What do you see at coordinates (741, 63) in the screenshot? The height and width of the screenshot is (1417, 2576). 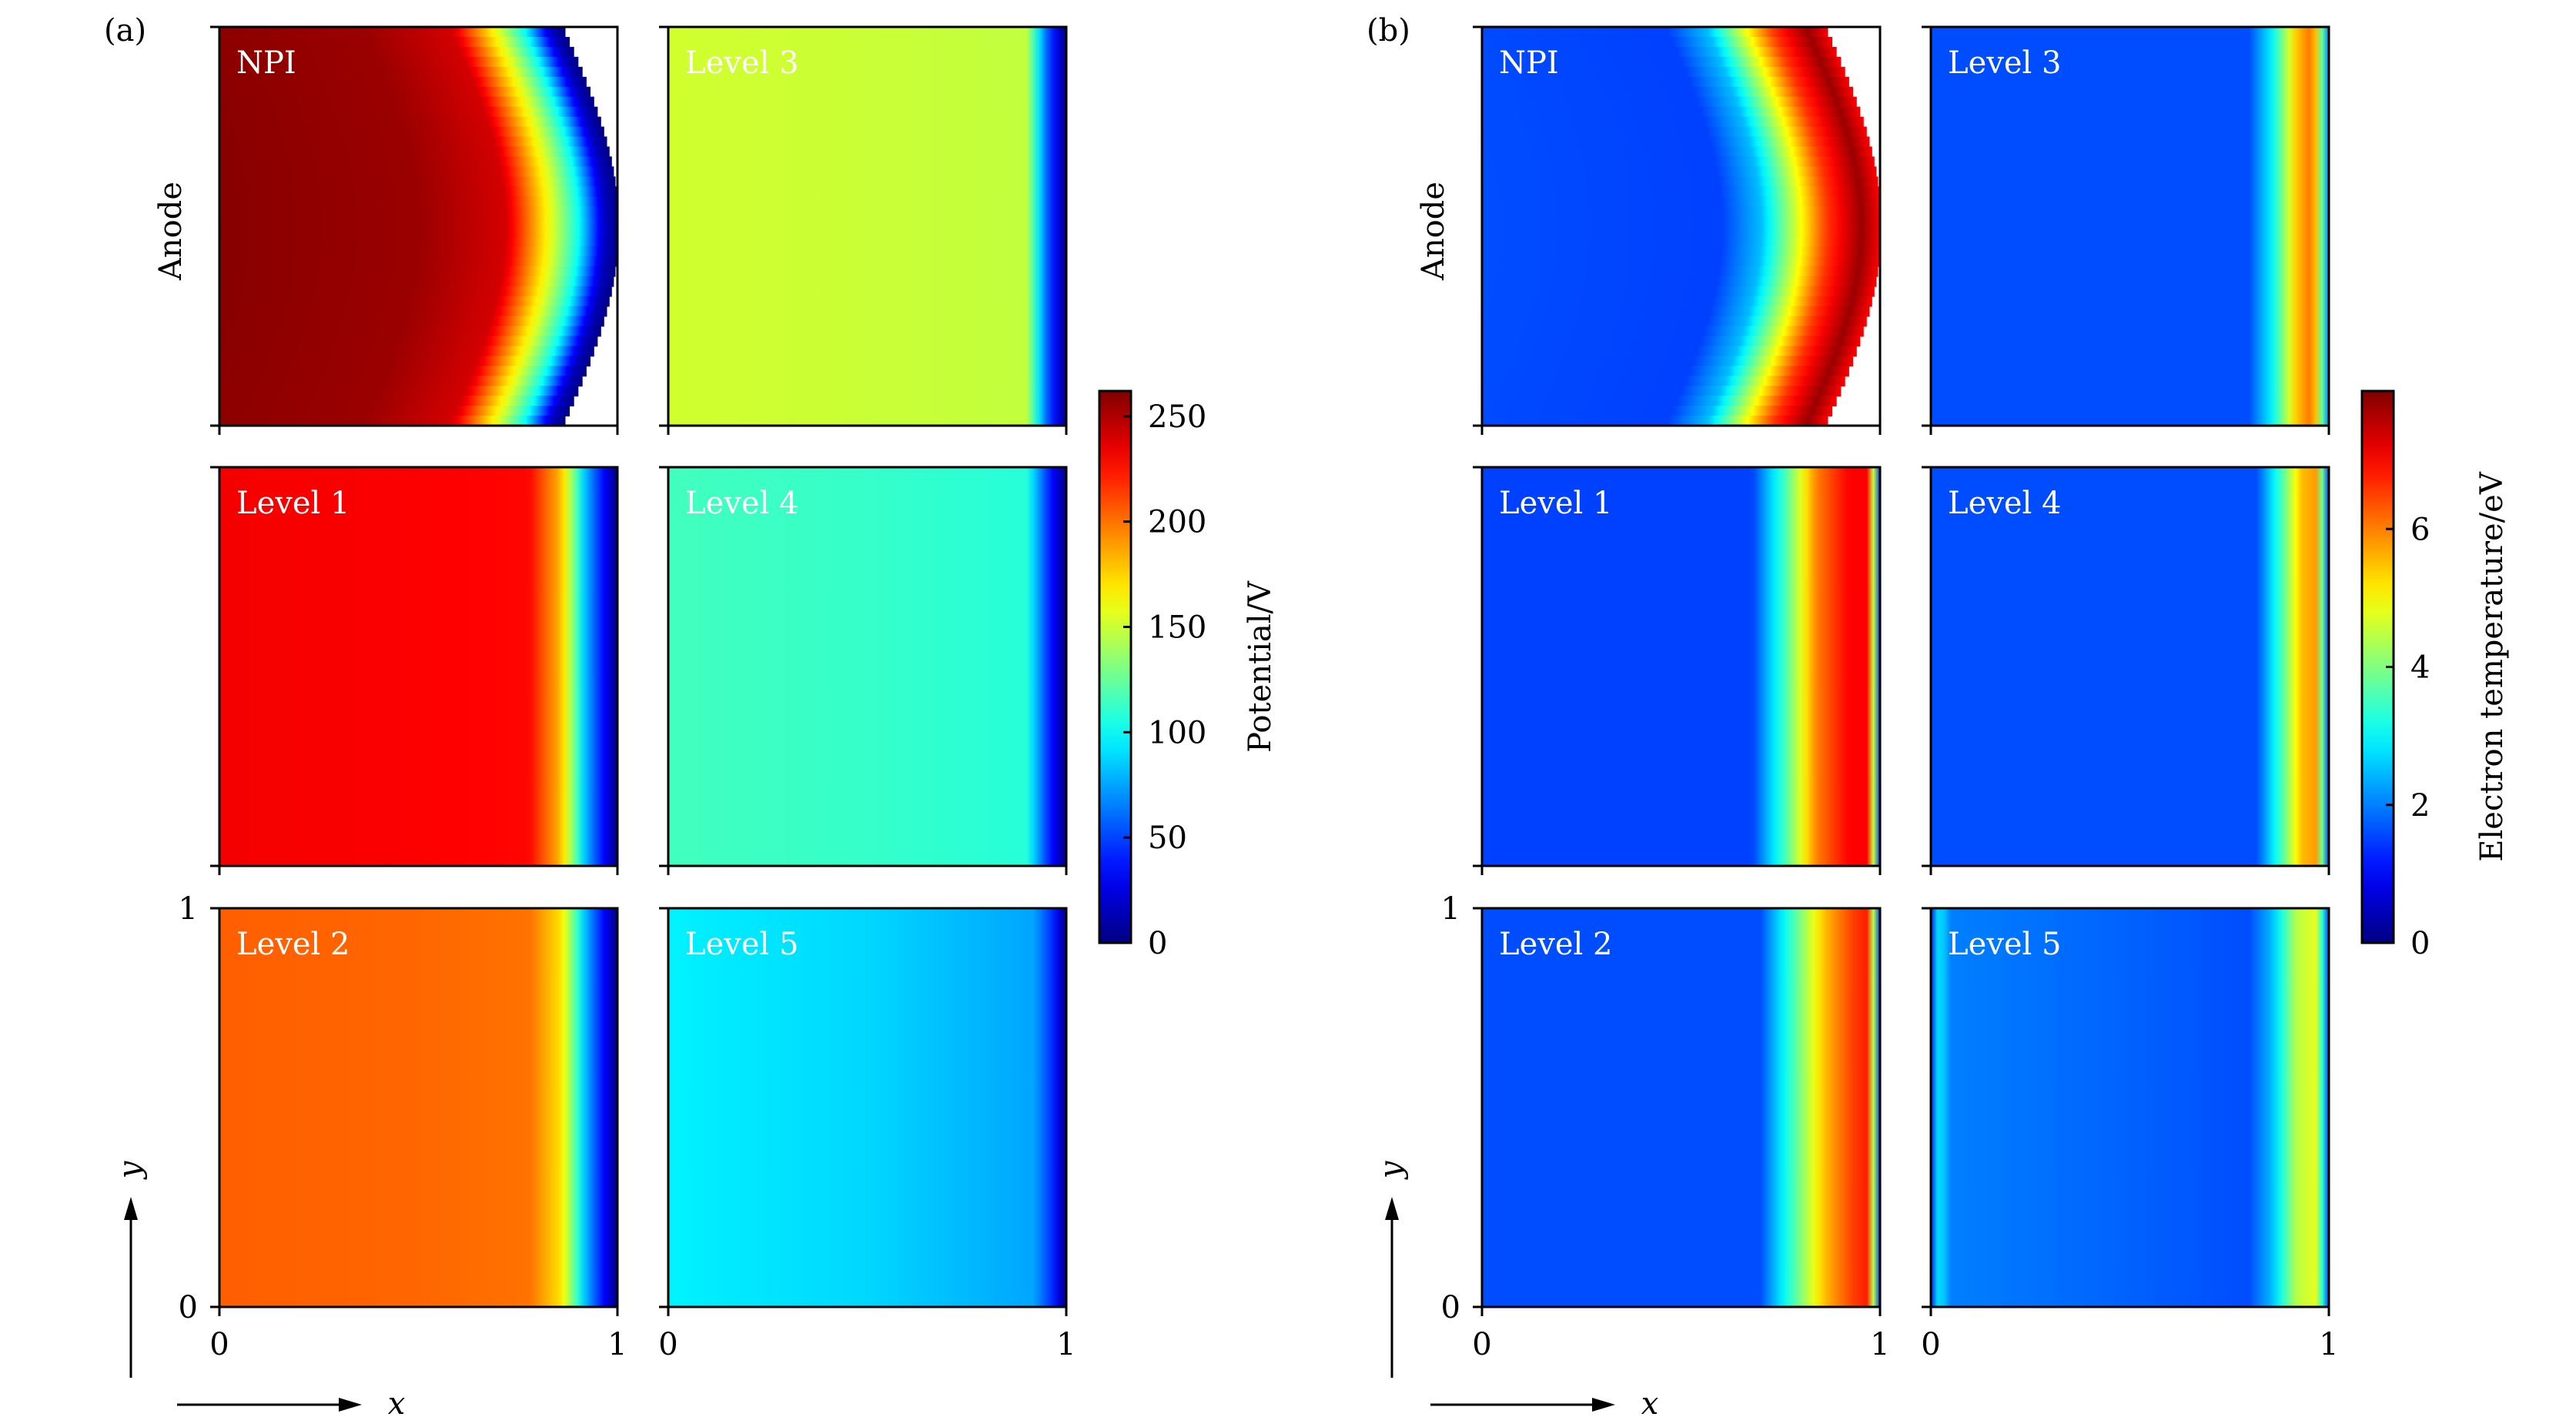 I see `subplot-title-a-1: Level 3` at bounding box center [741, 63].